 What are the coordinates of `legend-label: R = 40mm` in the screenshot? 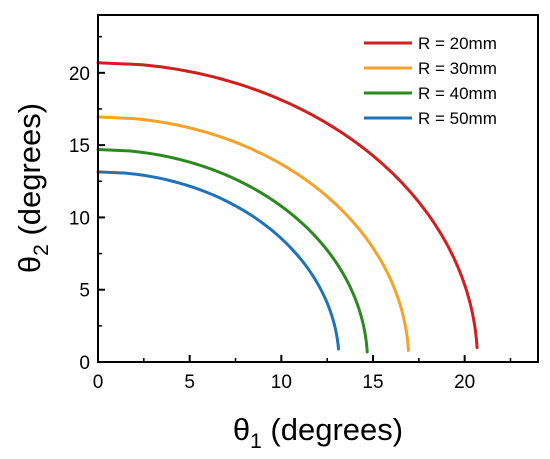 It's located at (457, 93).